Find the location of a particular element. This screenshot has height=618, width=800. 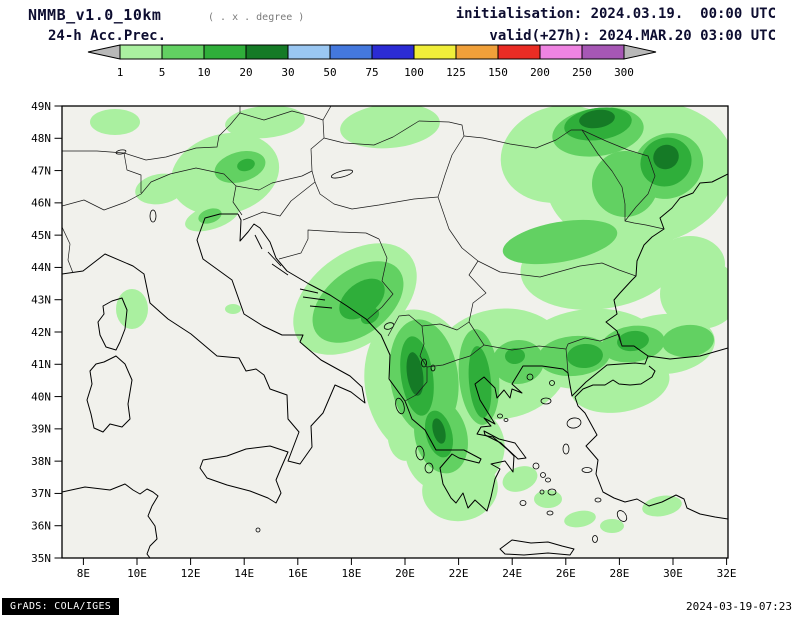

colorbar-tick-label: 10 is located at coordinates (203, 72).